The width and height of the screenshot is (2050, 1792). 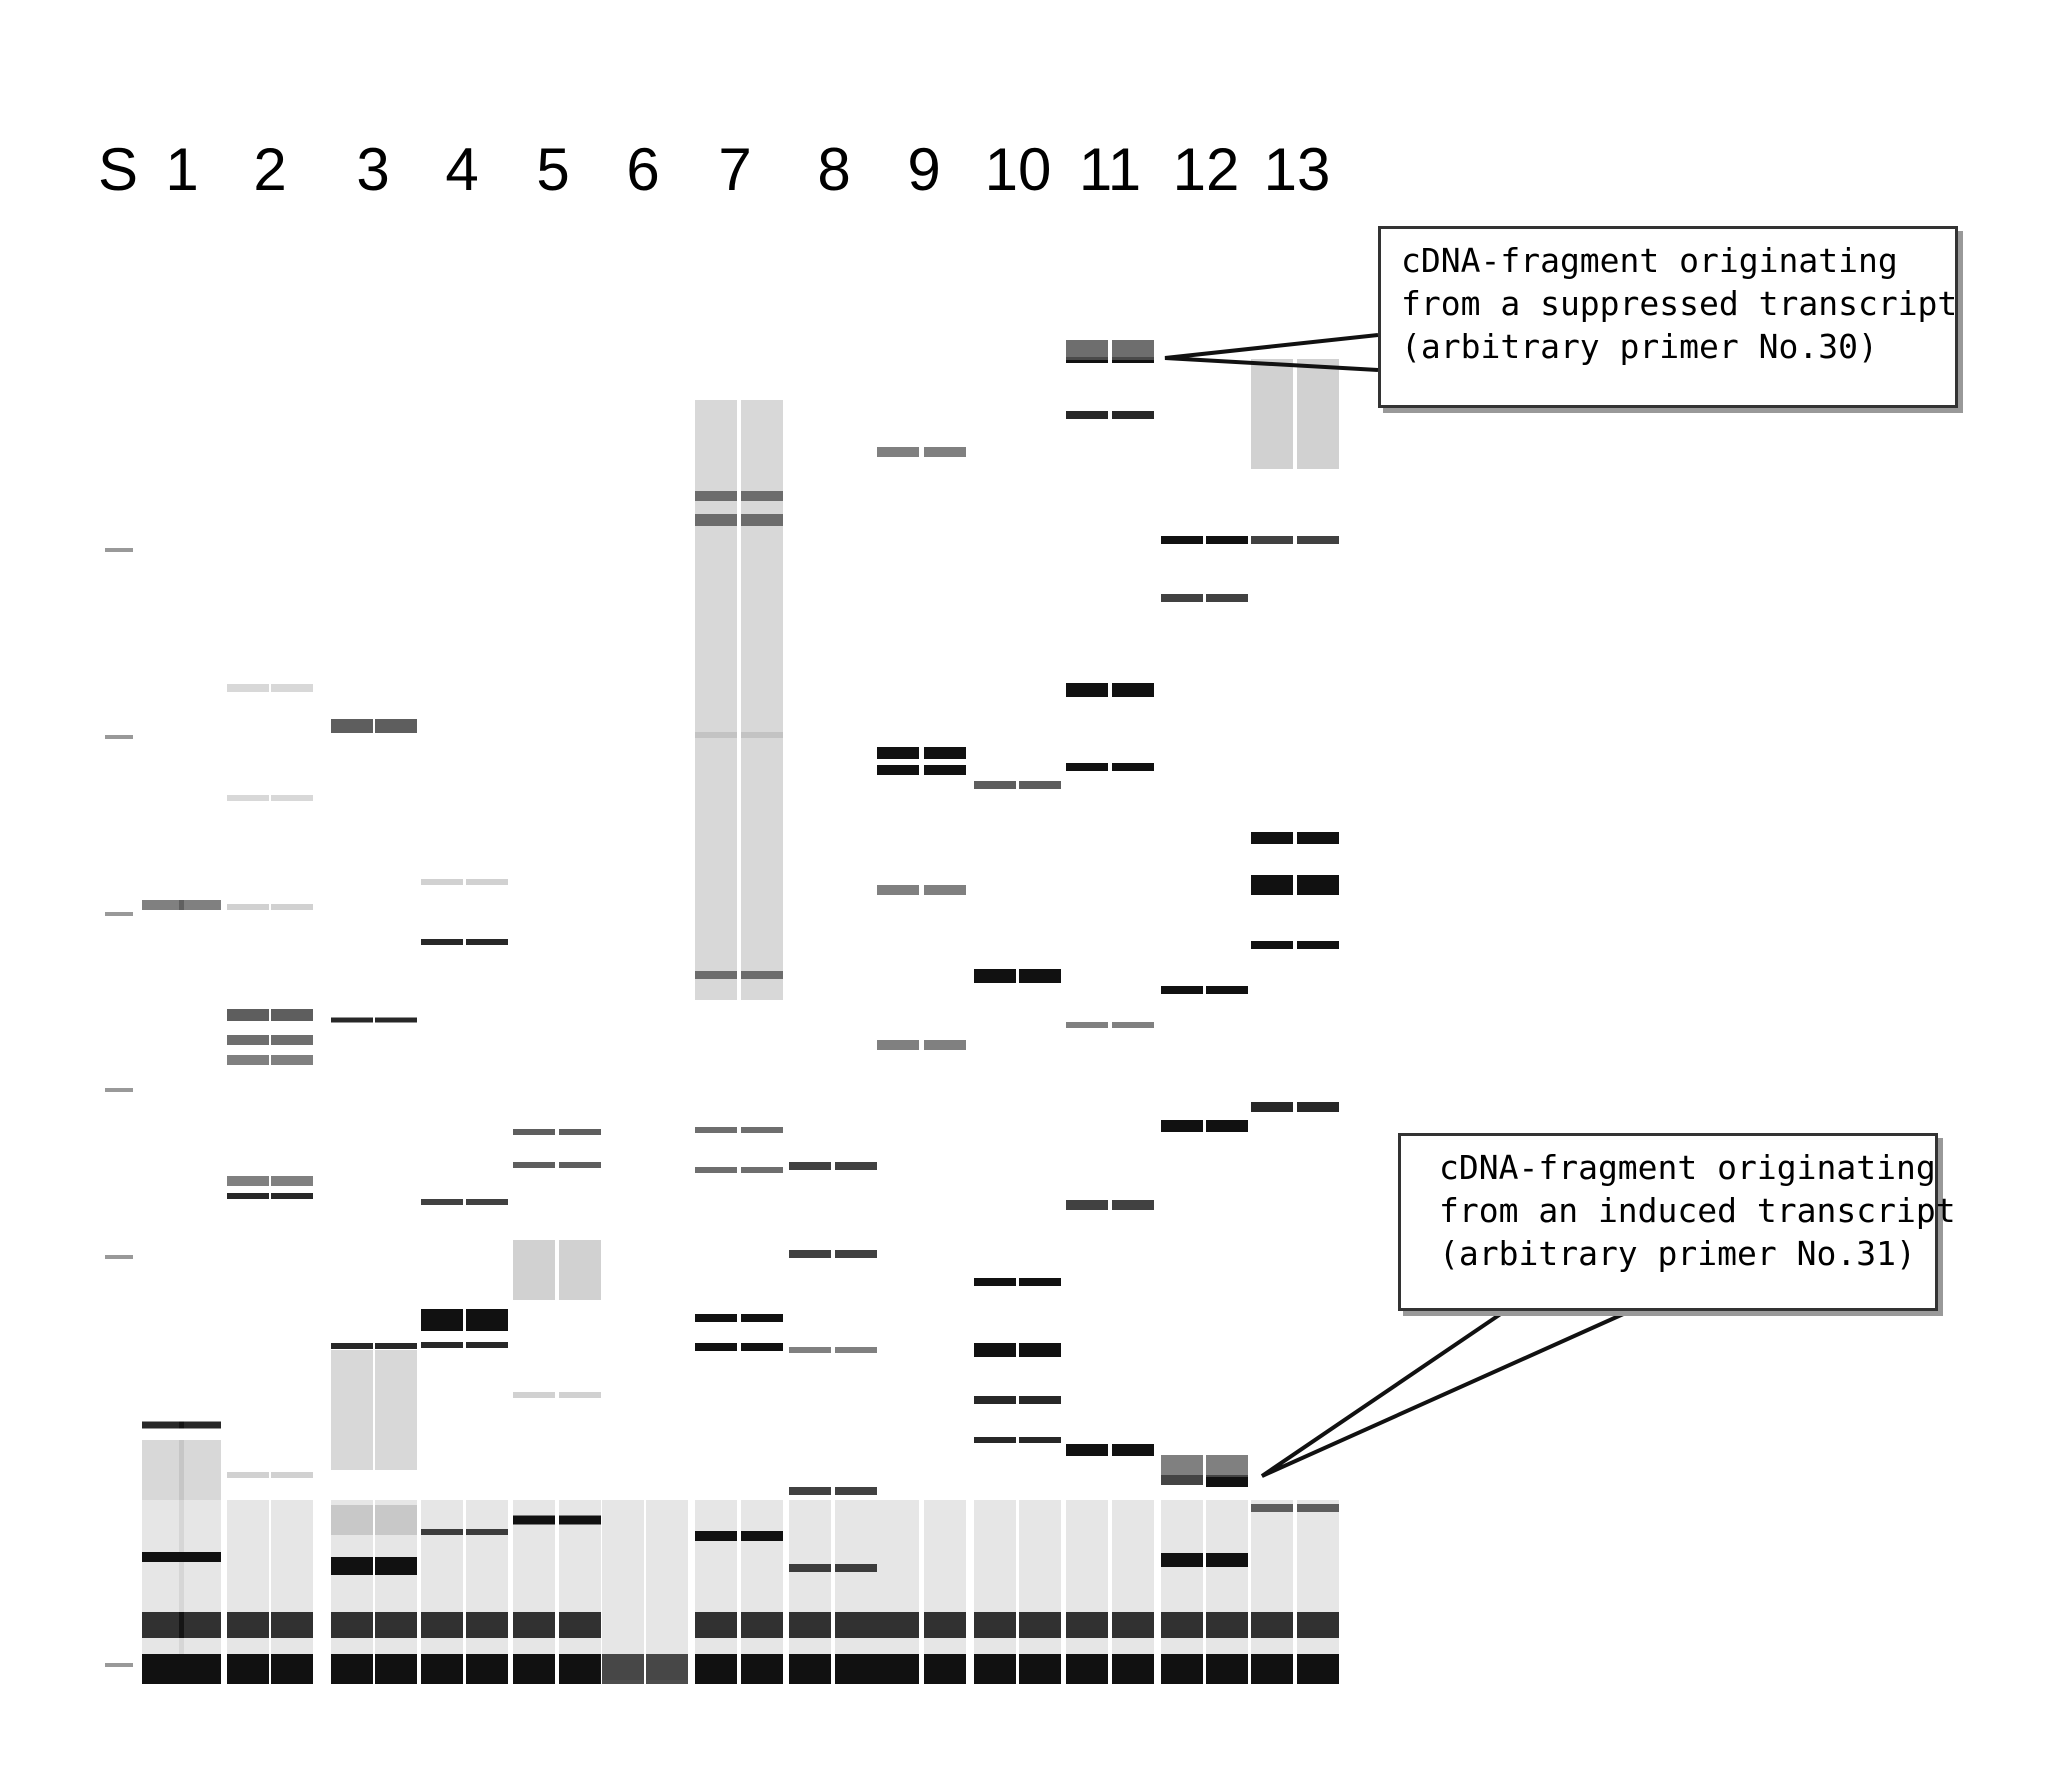 What do you see at coordinates (735, 169) in the screenshot?
I see `lane-label-7: 7` at bounding box center [735, 169].